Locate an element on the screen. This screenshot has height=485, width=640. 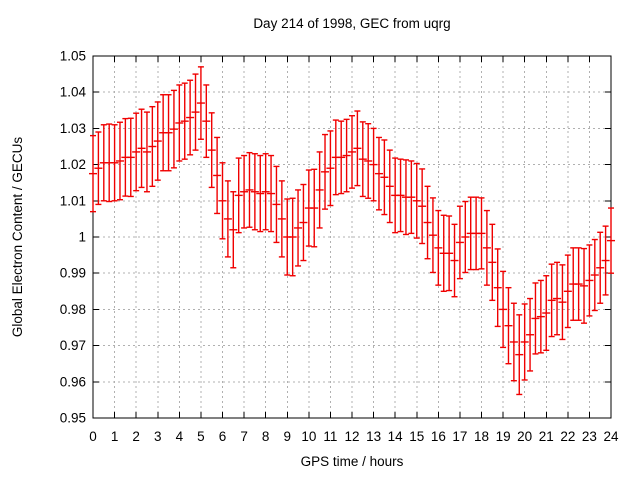
y-tick-label: 0.96 is located at coordinates (73, 381).